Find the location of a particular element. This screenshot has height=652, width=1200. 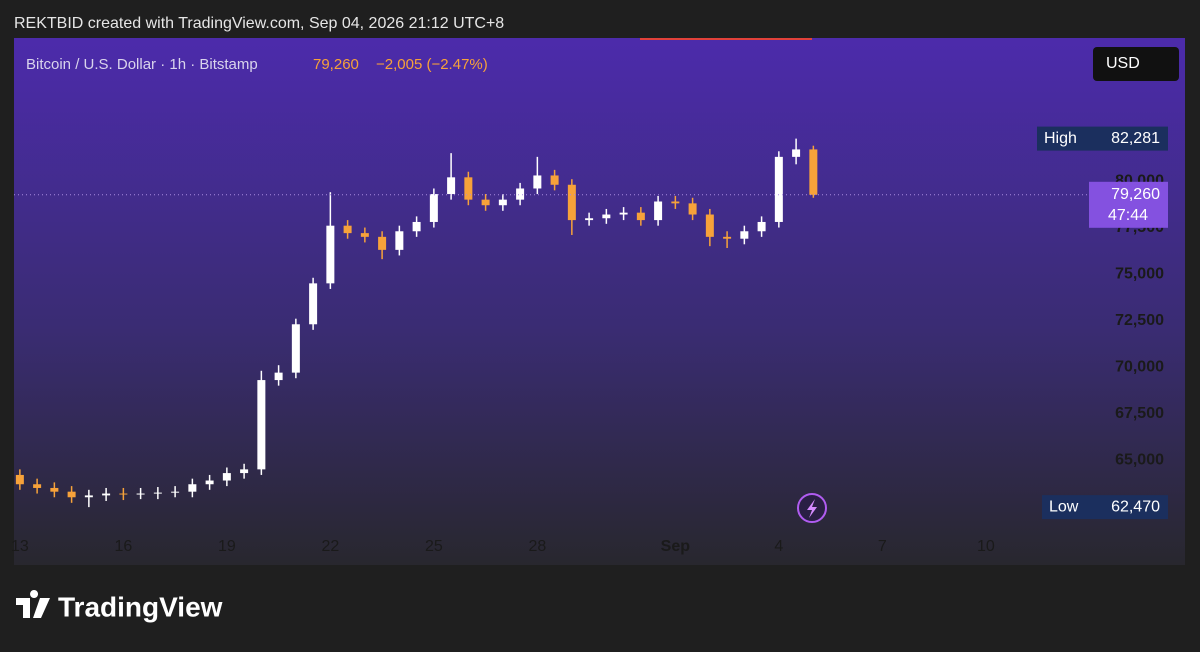

currency-button is located at coordinates (1136, 64).